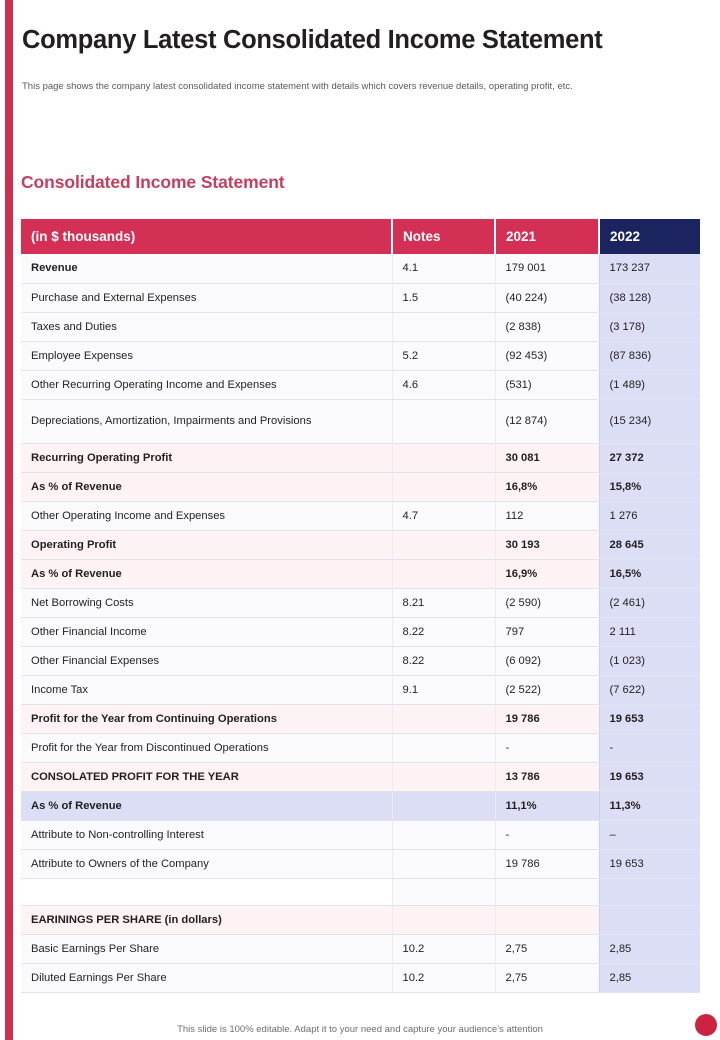 This screenshot has width=720, height=1040. Describe the element at coordinates (649, 458) in the screenshot. I see `row-2022-cell: 27 372` at that location.